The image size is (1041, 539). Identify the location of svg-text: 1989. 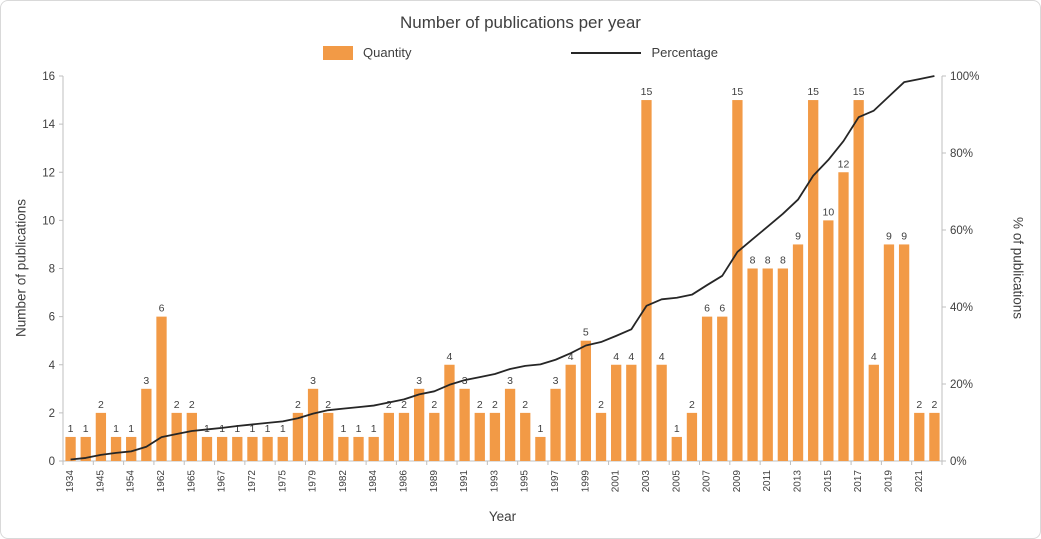
(434, 481).